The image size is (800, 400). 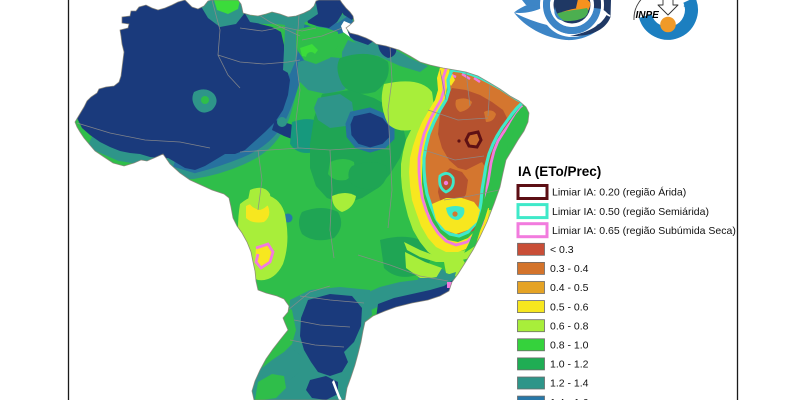 What do you see at coordinates (569, 326) in the screenshot?
I see `svg-text: 0.6 - 0.8` at bounding box center [569, 326].